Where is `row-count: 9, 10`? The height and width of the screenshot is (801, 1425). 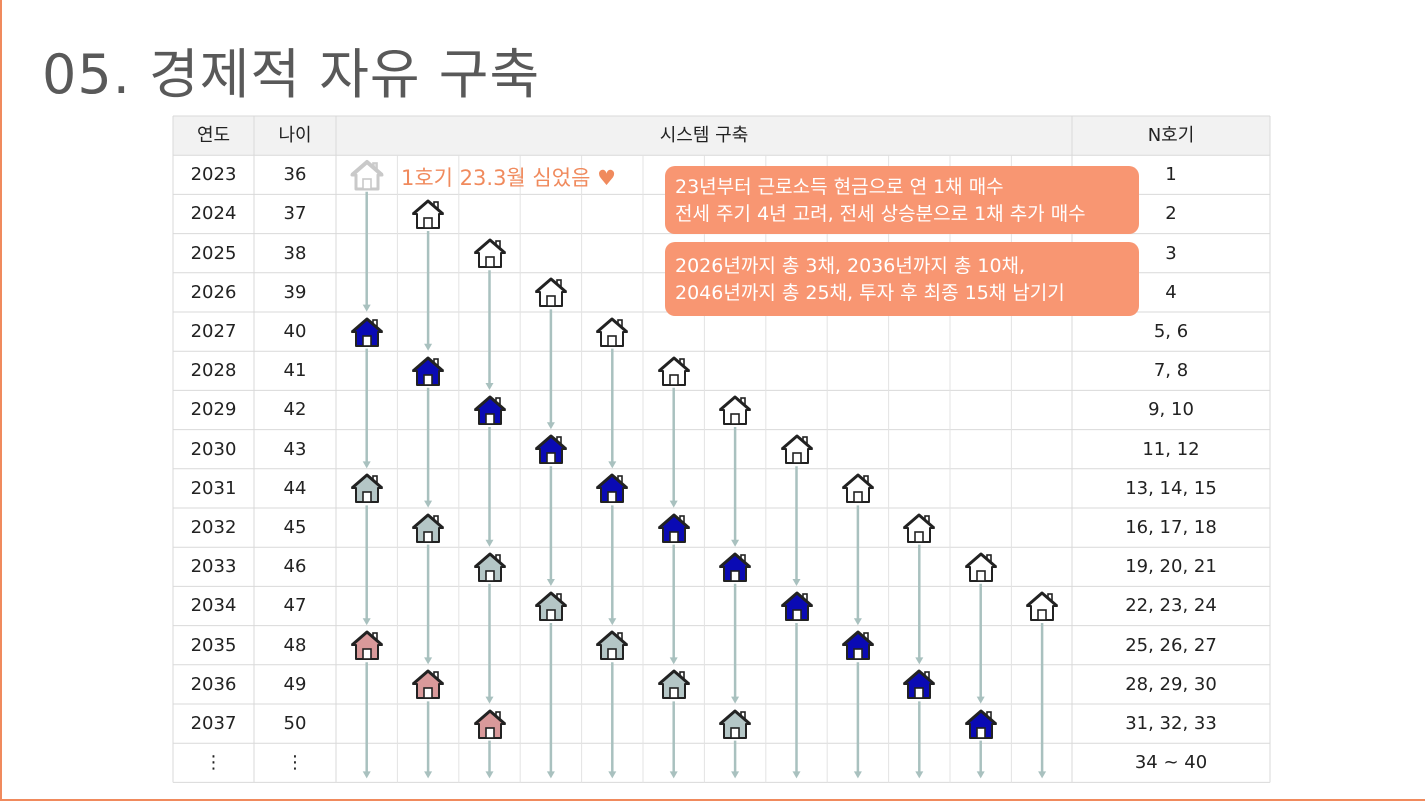
row-count: 9, 10 is located at coordinates (1171, 410).